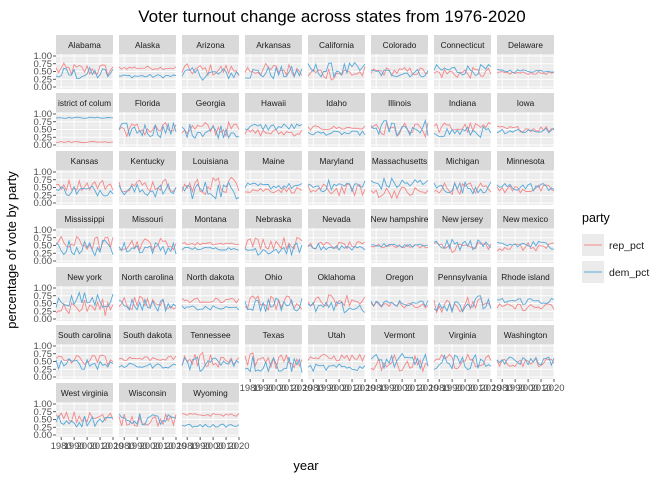 The width and height of the screenshot is (672, 480). What do you see at coordinates (525, 120) in the screenshot?
I see `facet-panel: Iowa` at bounding box center [525, 120].